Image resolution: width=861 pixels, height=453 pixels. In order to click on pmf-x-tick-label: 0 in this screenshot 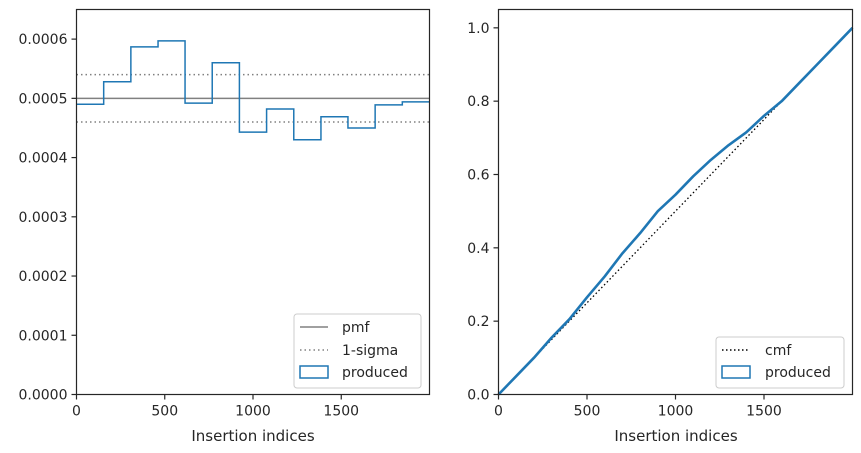, I will do `click(76, 412)`.